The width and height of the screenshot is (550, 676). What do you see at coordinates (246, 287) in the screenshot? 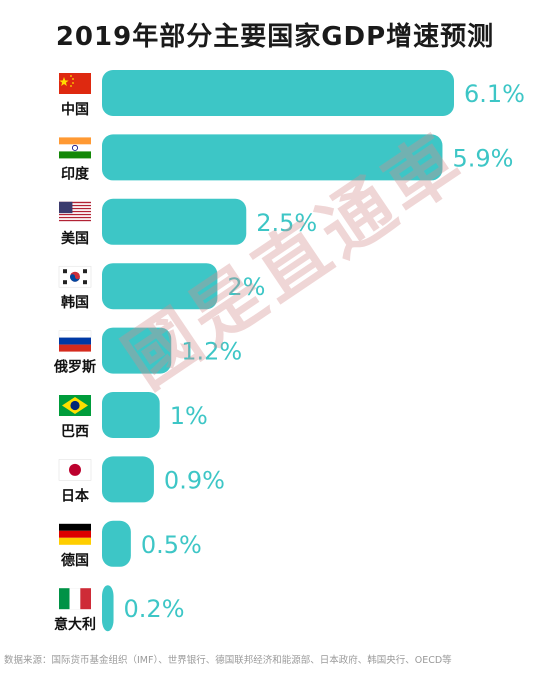
I see `value-label: 2%` at bounding box center [246, 287].